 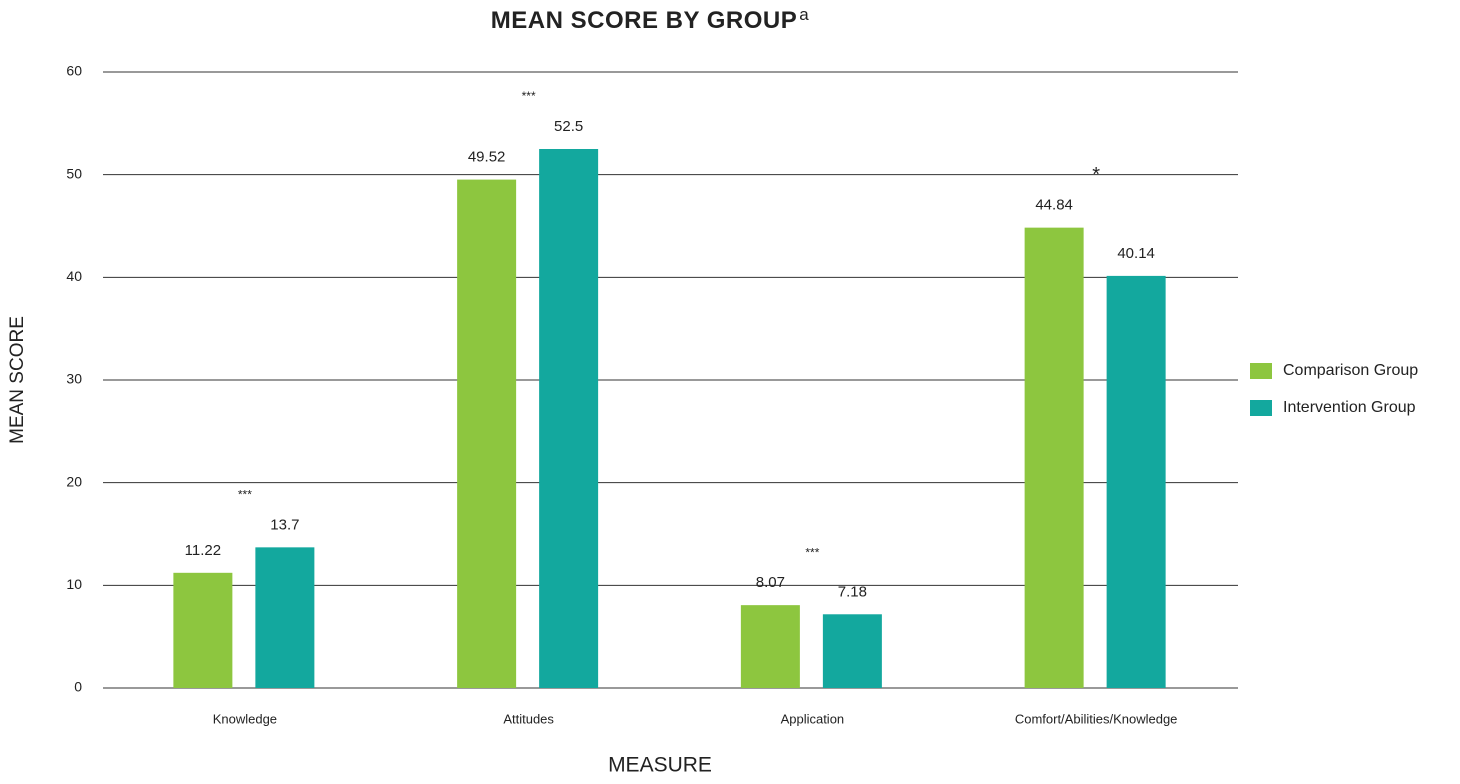 What do you see at coordinates (568, 126) in the screenshot?
I see `value-label: 52.5` at bounding box center [568, 126].